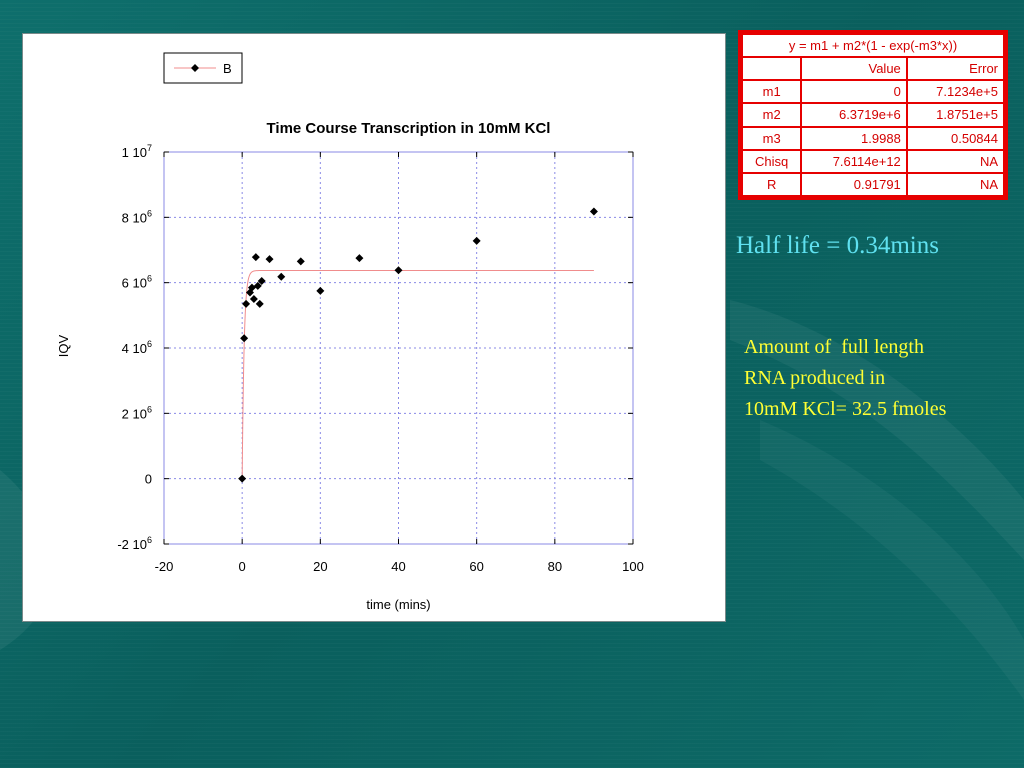  Describe the element at coordinates (633, 566) in the screenshot. I see `x-tick-label: 100` at that location.